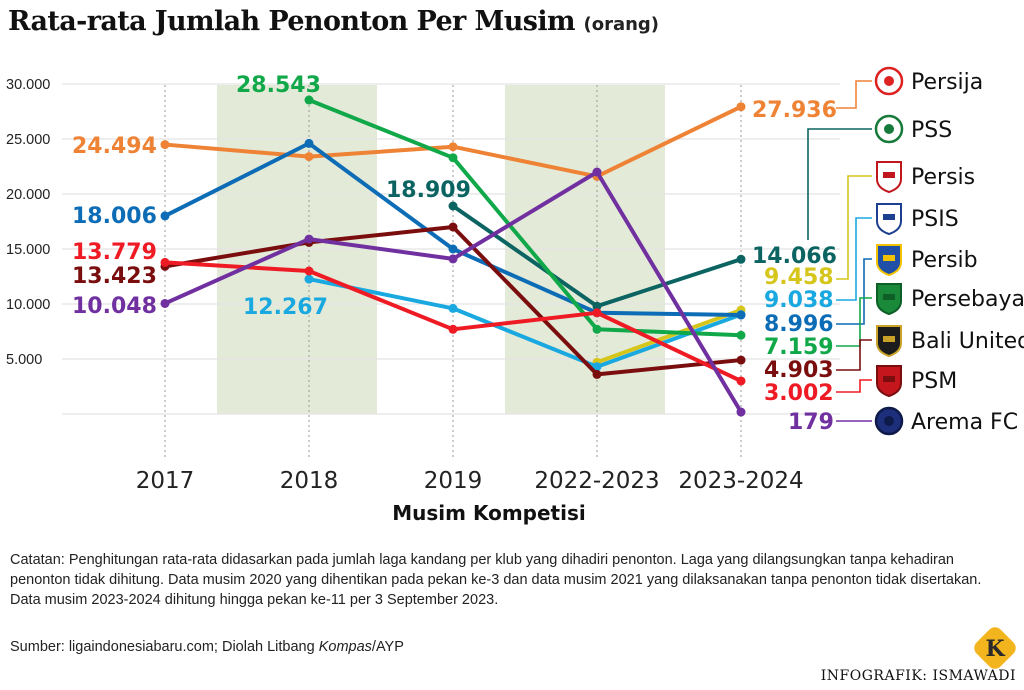 The width and height of the screenshot is (1024, 690). What do you see at coordinates (967, 341) in the screenshot?
I see `legend-label-bali-united: Bali United` at bounding box center [967, 341].